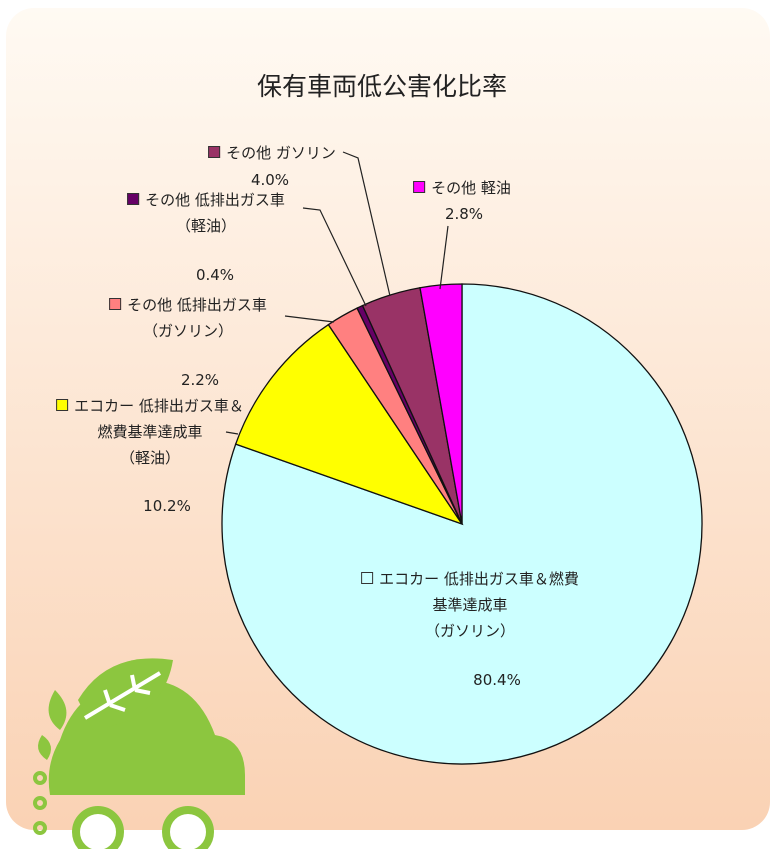 The height and width of the screenshot is (849, 771). What do you see at coordinates (200, 380) in the screenshot?
I see `value-label: 2.2%` at bounding box center [200, 380].